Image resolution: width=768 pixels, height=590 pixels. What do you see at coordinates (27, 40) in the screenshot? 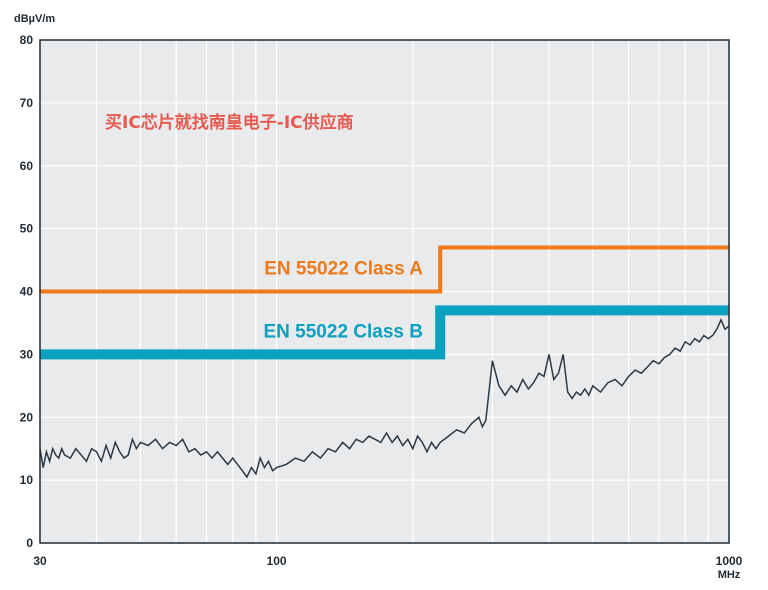
I see `y-tick-label: 80` at bounding box center [27, 40].